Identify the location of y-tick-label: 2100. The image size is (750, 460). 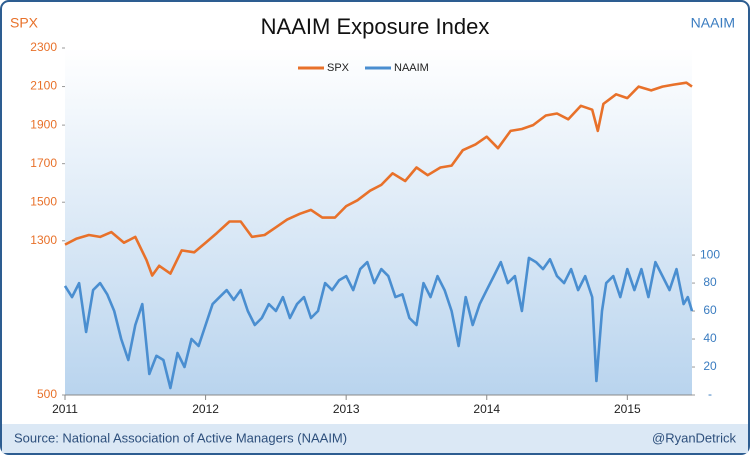
(43, 86).